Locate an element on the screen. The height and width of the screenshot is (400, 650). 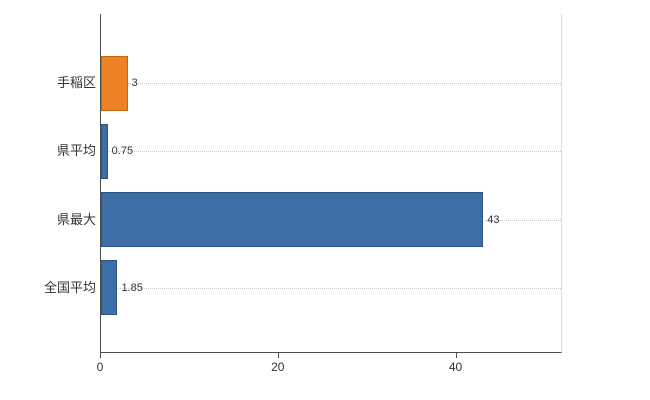
y-axis-label: 全国平均 is located at coordinates (69, 287).